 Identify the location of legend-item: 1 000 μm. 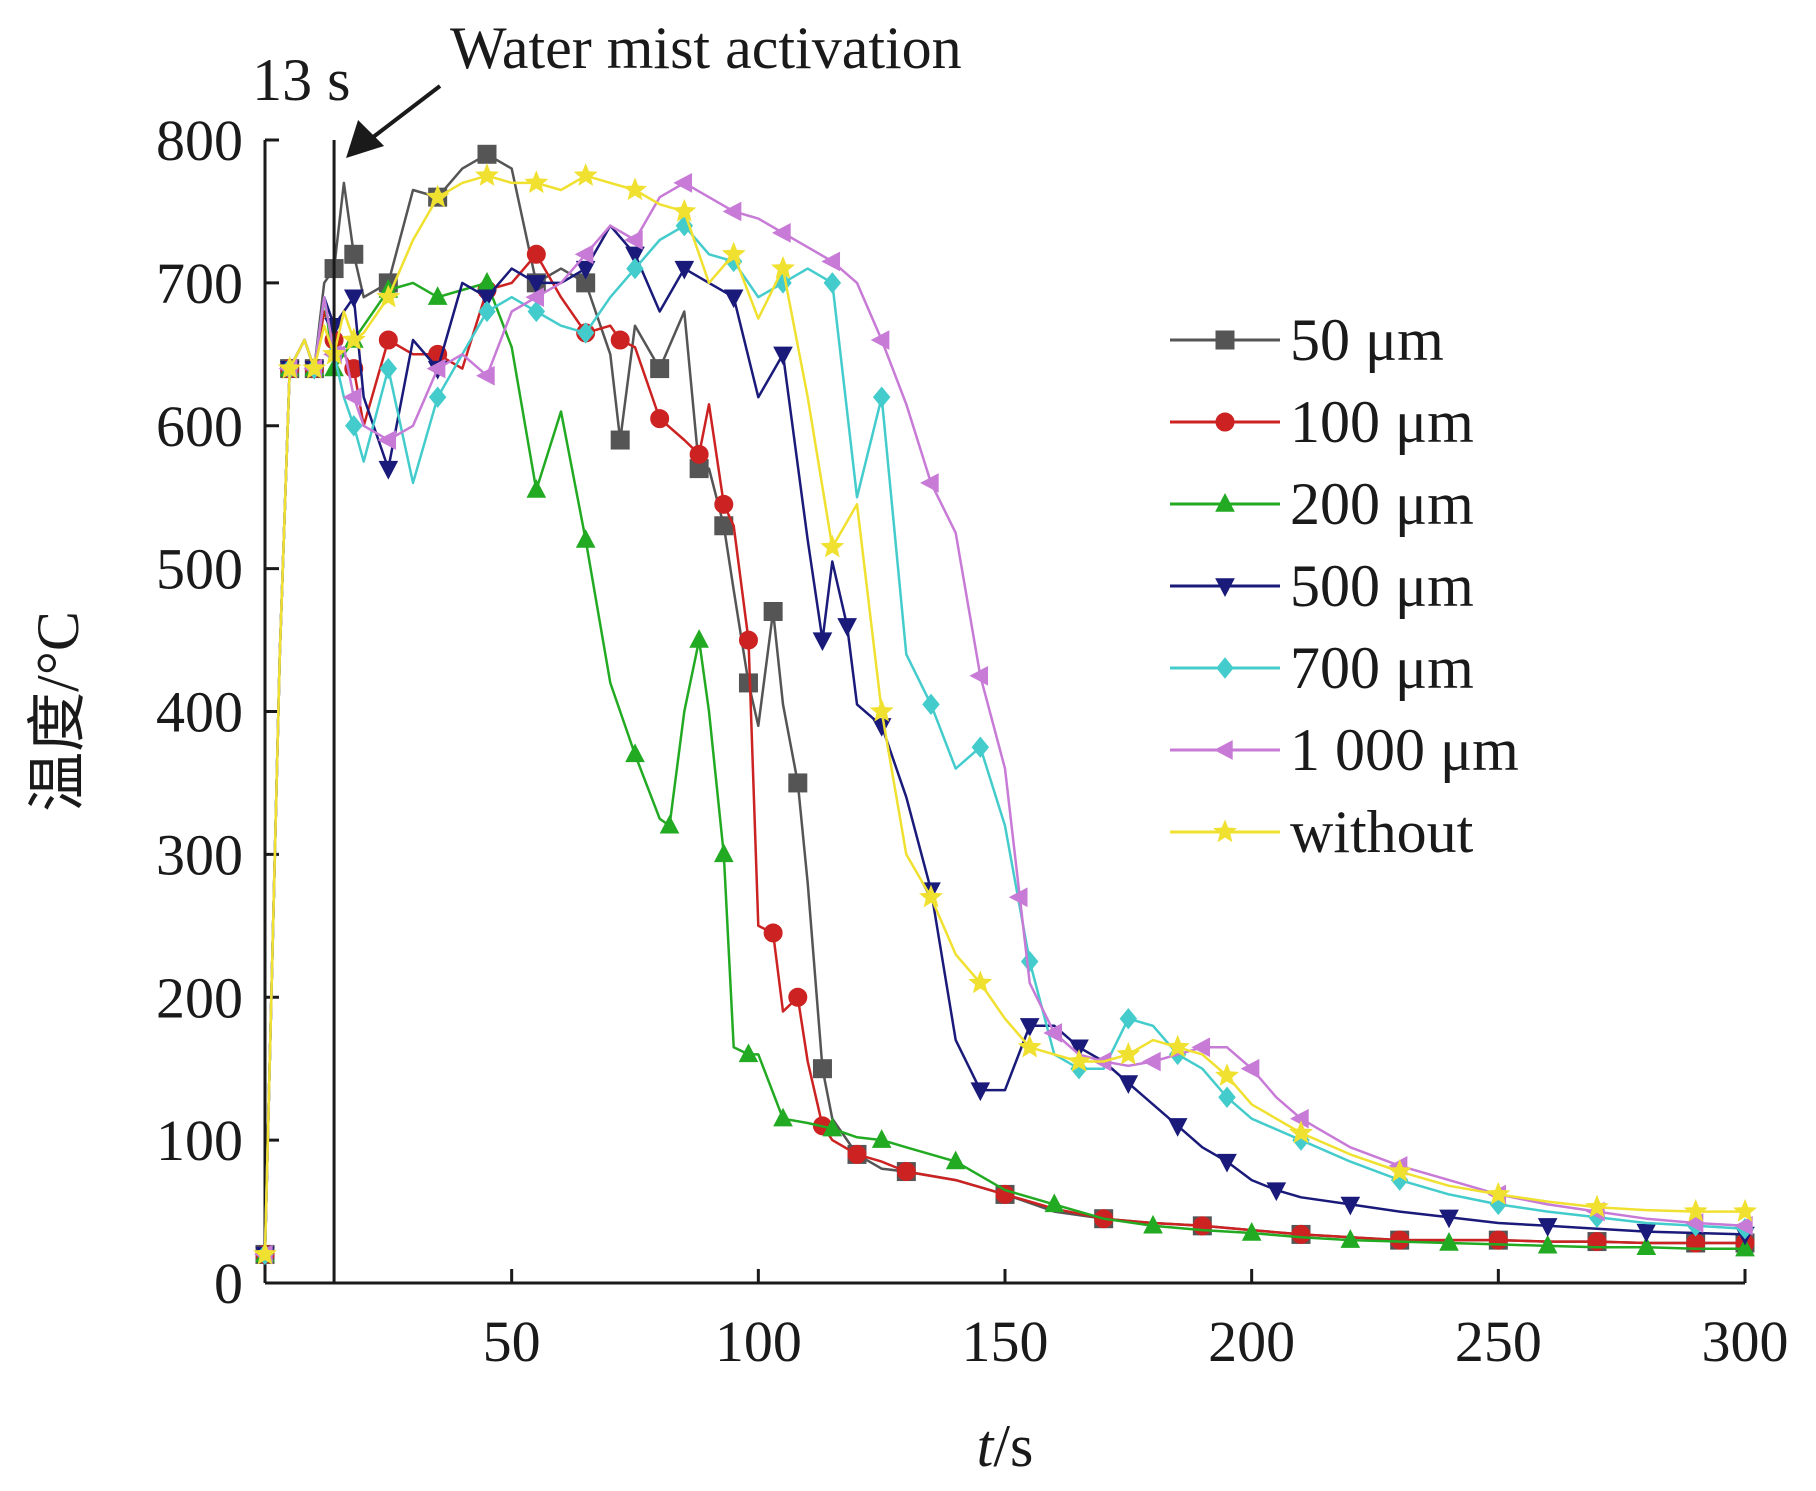
(1344, 750).